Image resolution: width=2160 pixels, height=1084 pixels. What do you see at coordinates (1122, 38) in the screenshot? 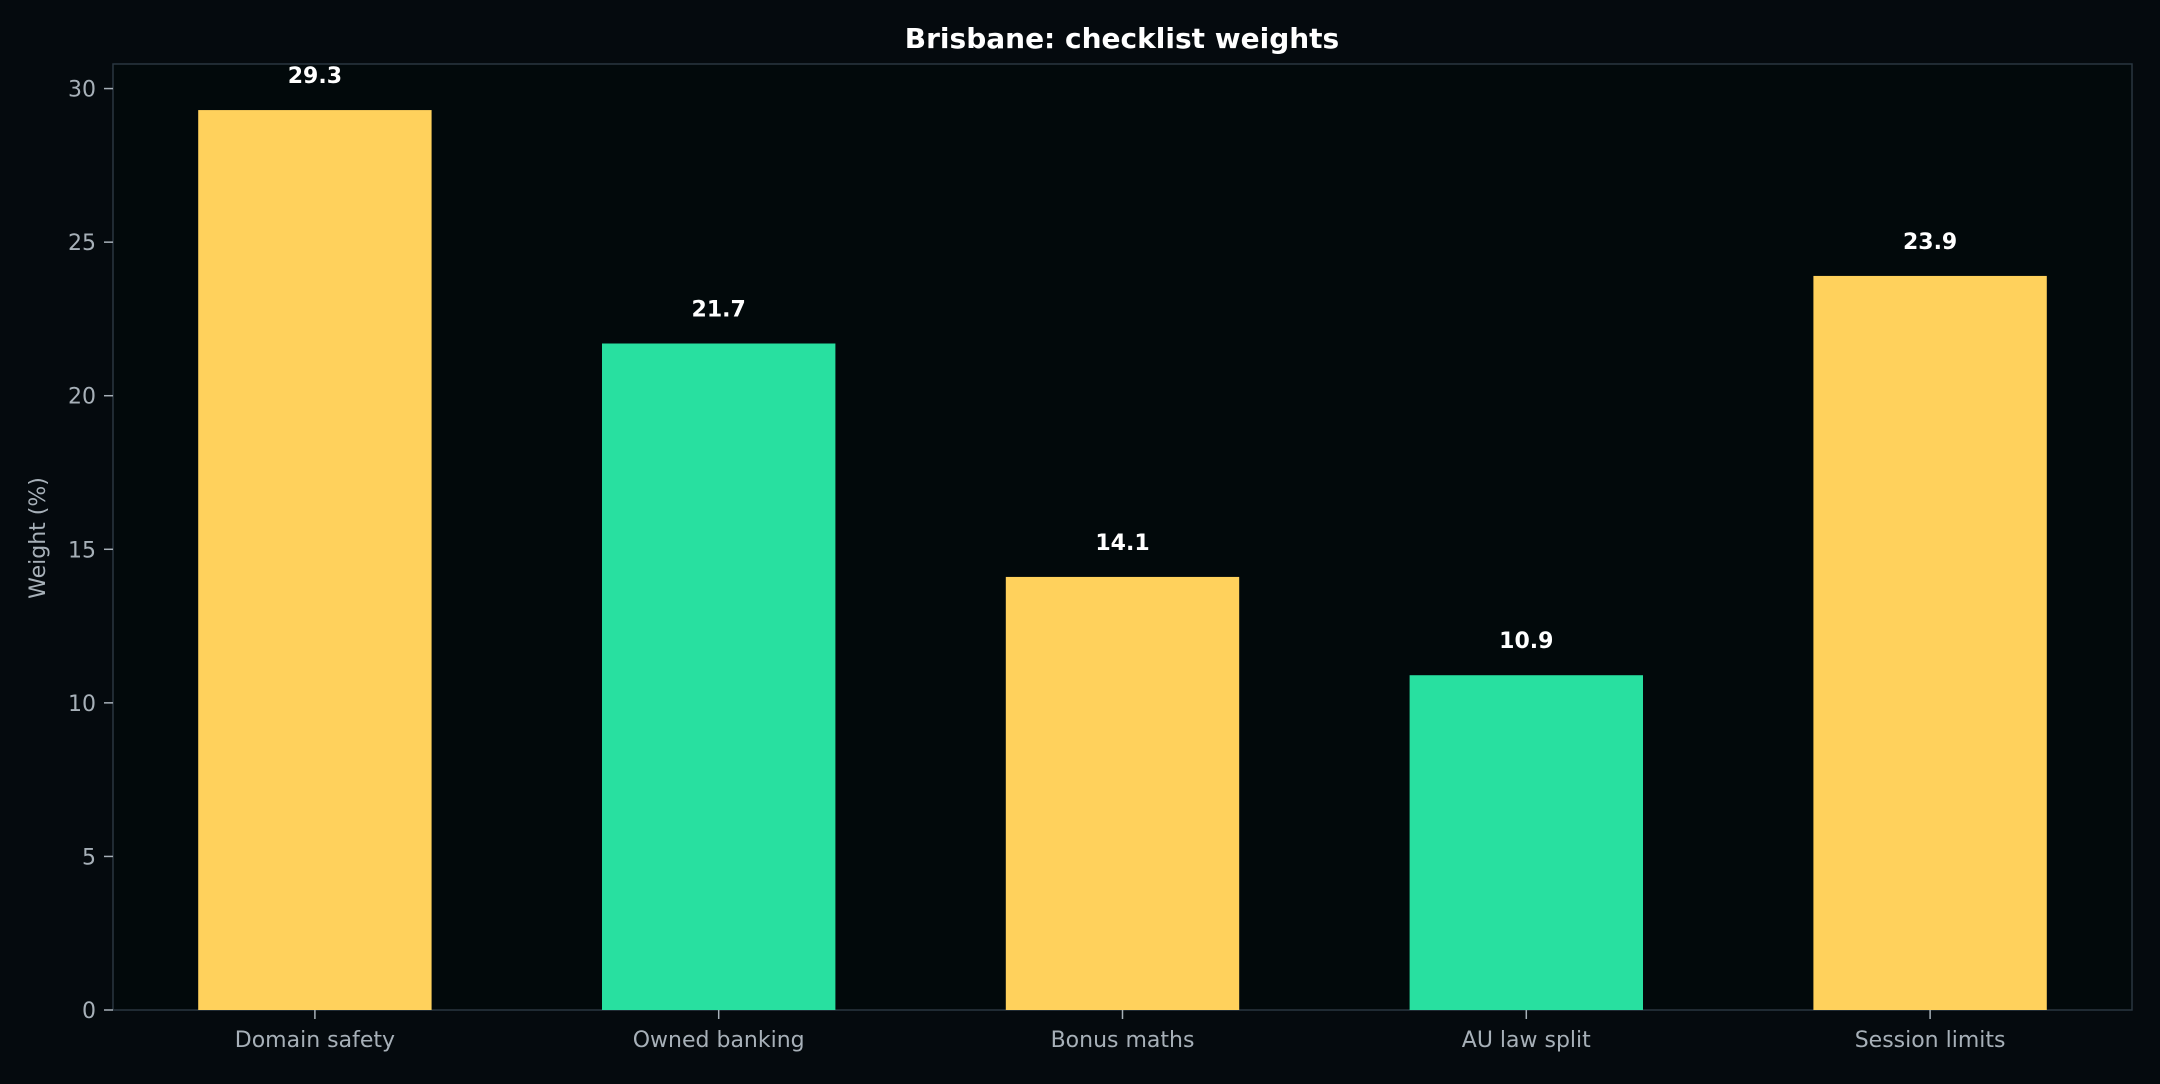
I see `chart-title: Brisbane: checklist weights` at bounding box center [1122, 38].